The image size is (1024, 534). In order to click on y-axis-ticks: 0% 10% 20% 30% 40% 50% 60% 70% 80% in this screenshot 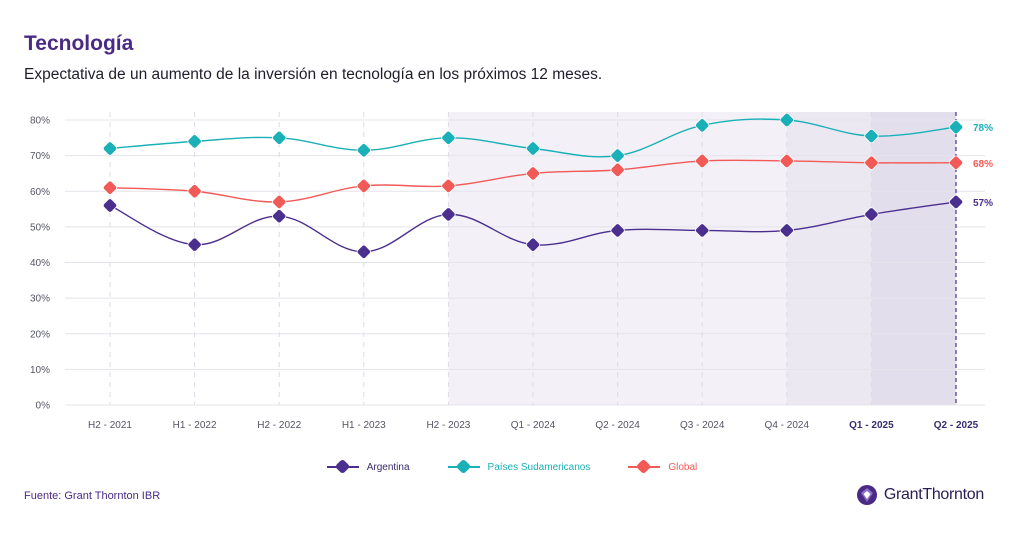, I will do `click(40, 264)`.